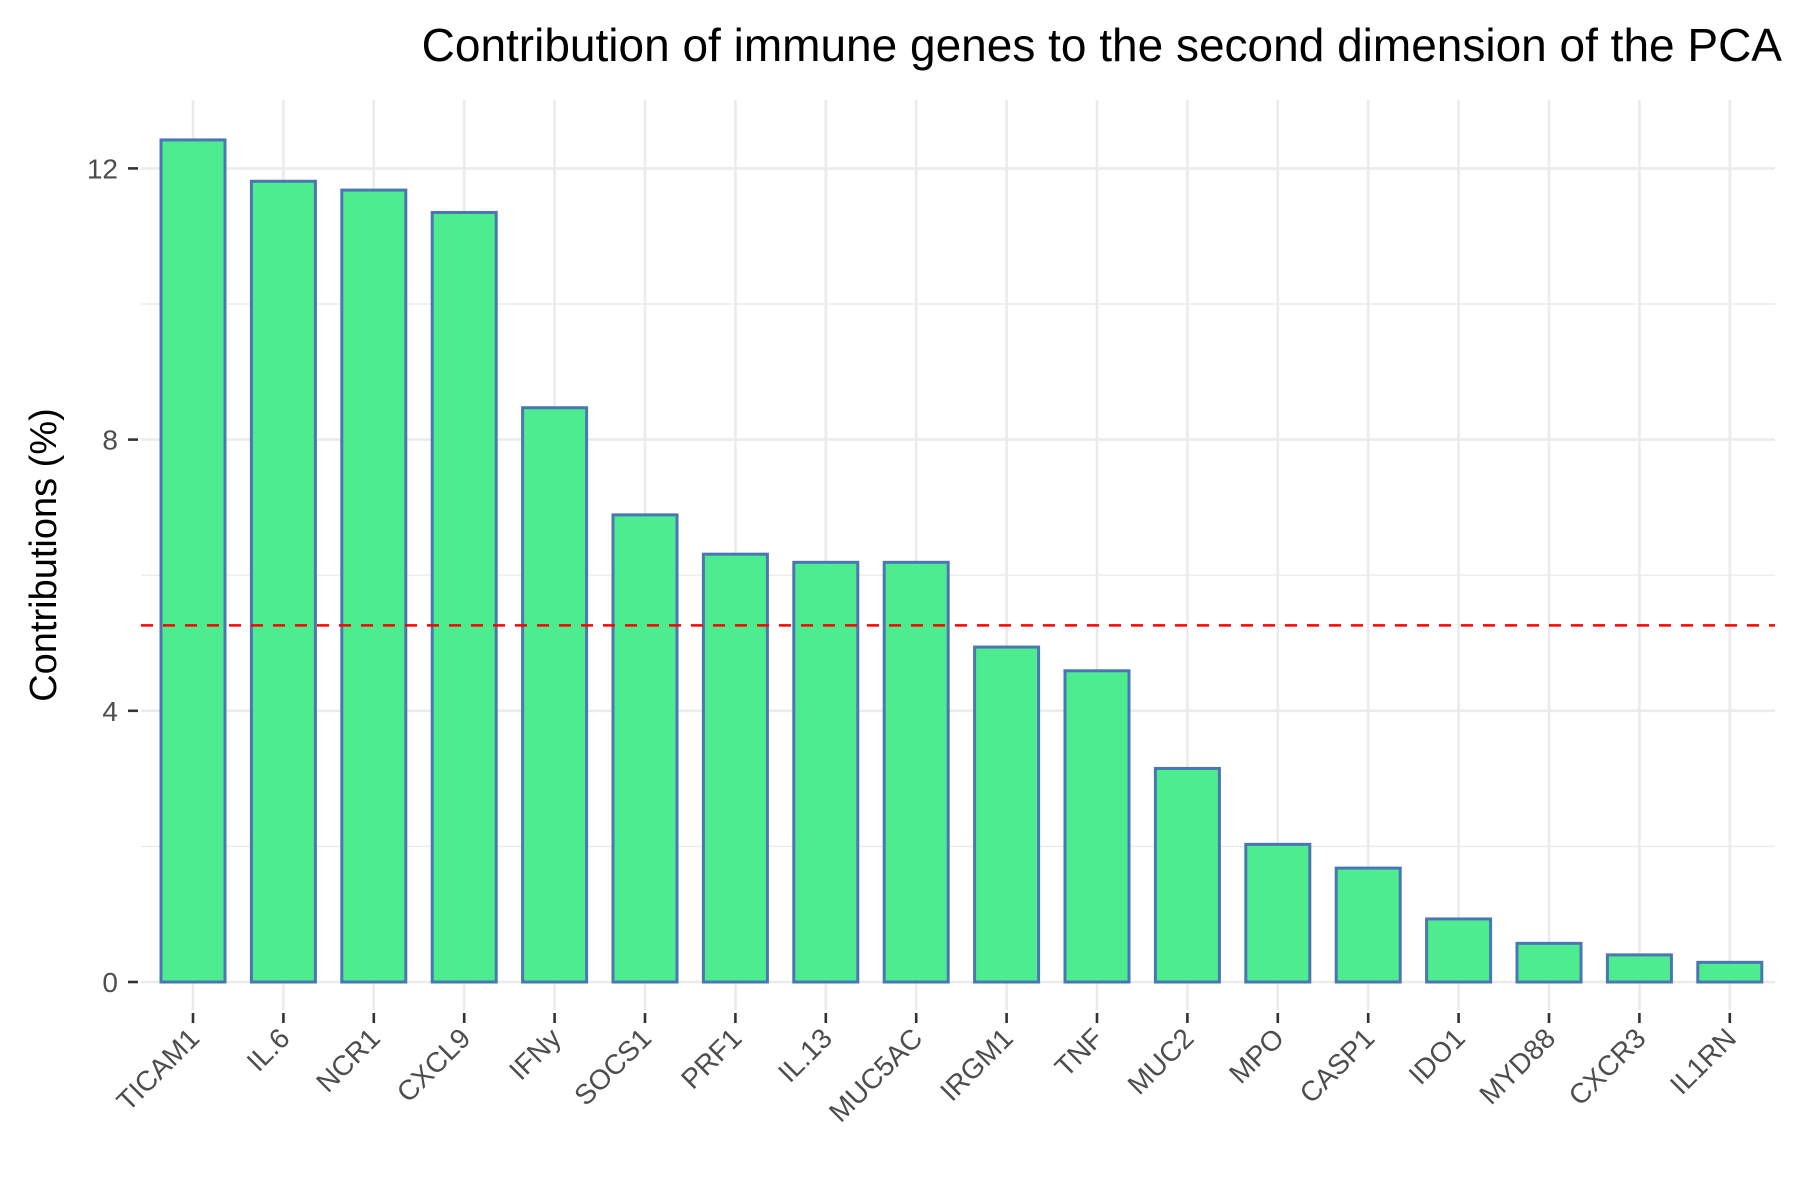 This screenshot has height=1200, width=1800. Describe the element at coordinates (44, 555) in the screenshot. I see `y-axis-label: Contributions (%)` at that location.